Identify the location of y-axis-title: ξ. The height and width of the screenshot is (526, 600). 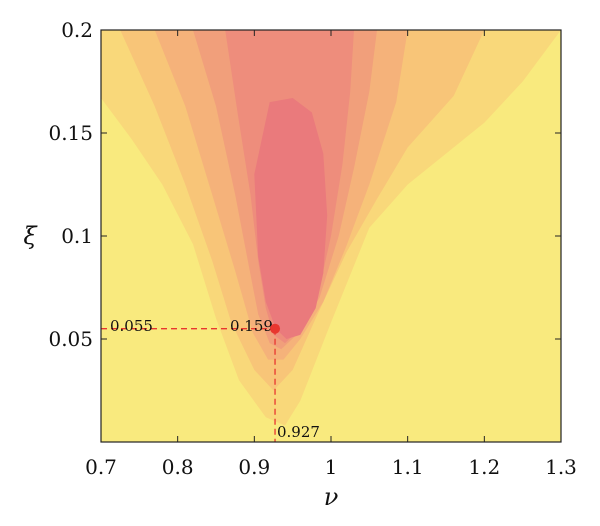
(30, 236).